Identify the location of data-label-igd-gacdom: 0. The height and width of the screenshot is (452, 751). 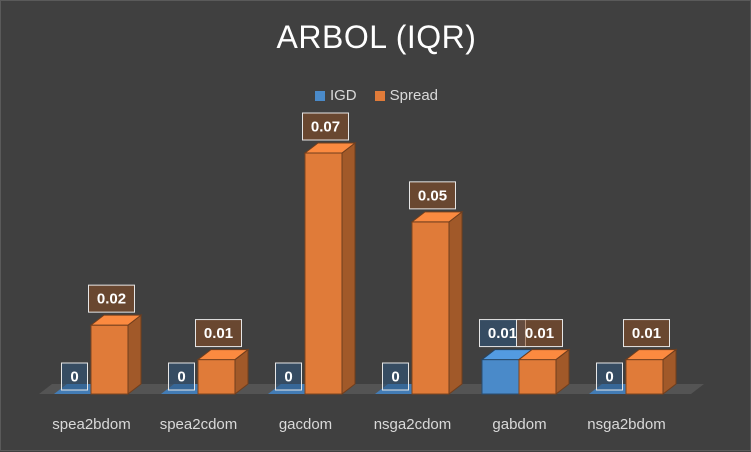
(288, 376).